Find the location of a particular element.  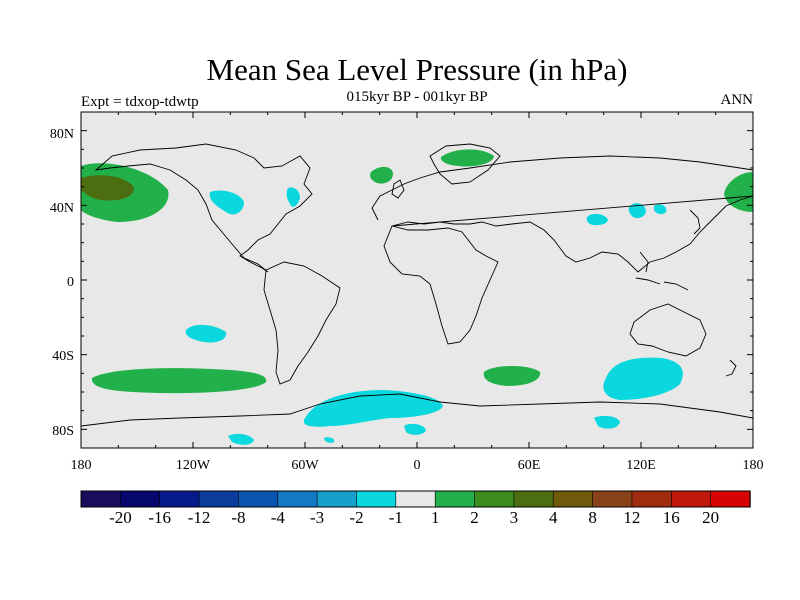

iceland-high is located at coordinates (381, 175).